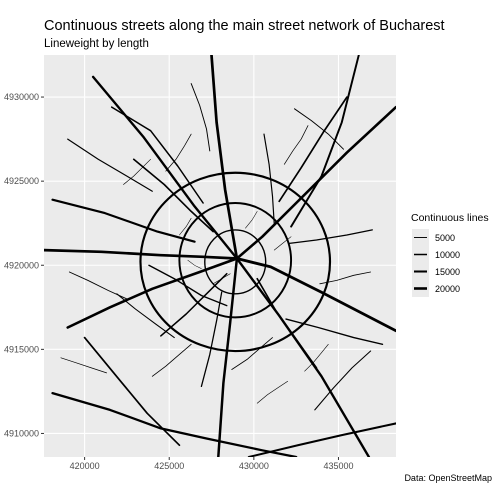 The image size is (504, 504). Describe the element at coordinates (338, 466) in the screenshot. I see `x-tick-label: 435000` at that location.